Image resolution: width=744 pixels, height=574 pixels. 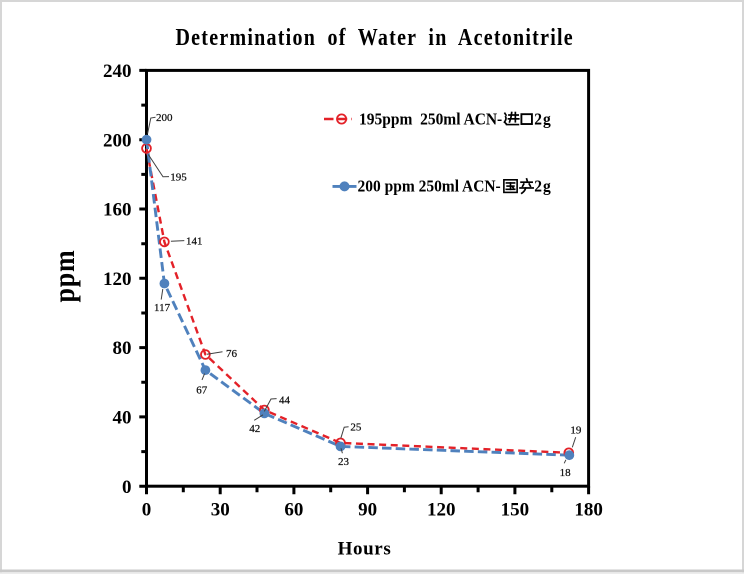 What do you see at coordinates (429, 186) in the screenshot?
I see `svg-text: 200 ppm 250ml ACN-` at bounding box center [429, 186].